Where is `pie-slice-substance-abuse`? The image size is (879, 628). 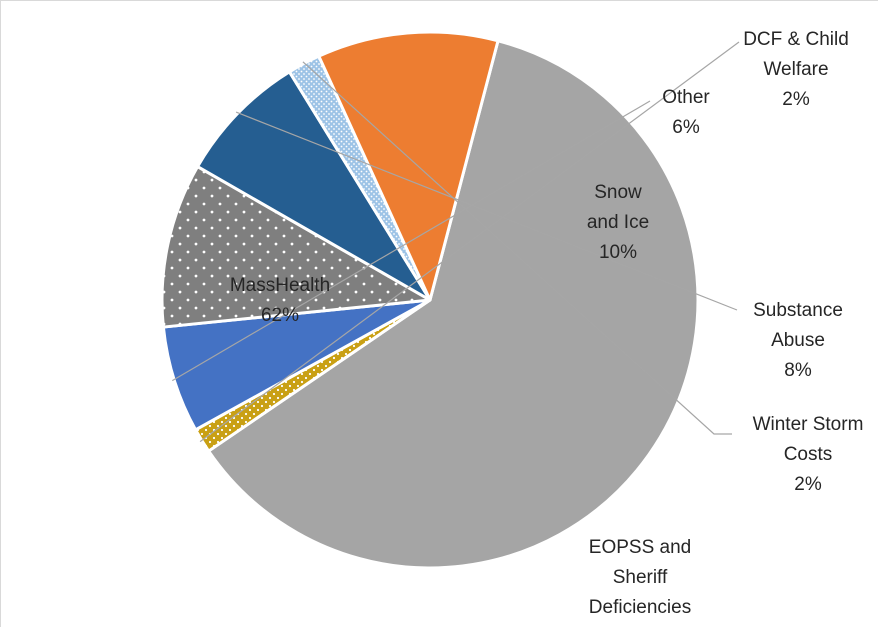 pie-slice-substance-abuse is located at coordinates (314, 186).